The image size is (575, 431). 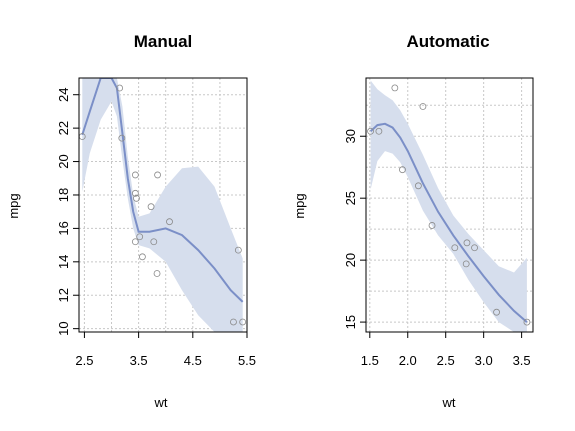 What do you see at coordinates (63, 262) in the screenshot?
I see `y-tick-label: 14` at bounding box center [63, 262].